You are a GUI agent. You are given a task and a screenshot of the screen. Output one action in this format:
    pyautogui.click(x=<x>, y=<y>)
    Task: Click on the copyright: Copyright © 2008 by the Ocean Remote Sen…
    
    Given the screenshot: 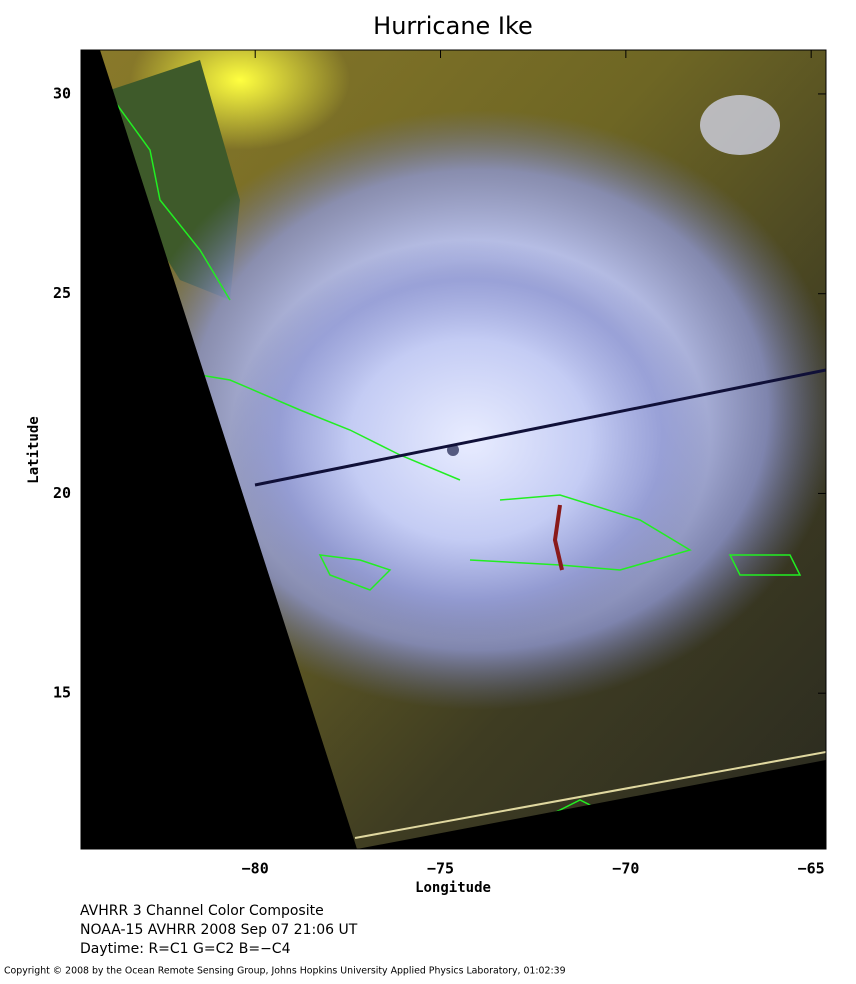 What is the action you would take?
    pyautogui.click(x=285, y=971)
    